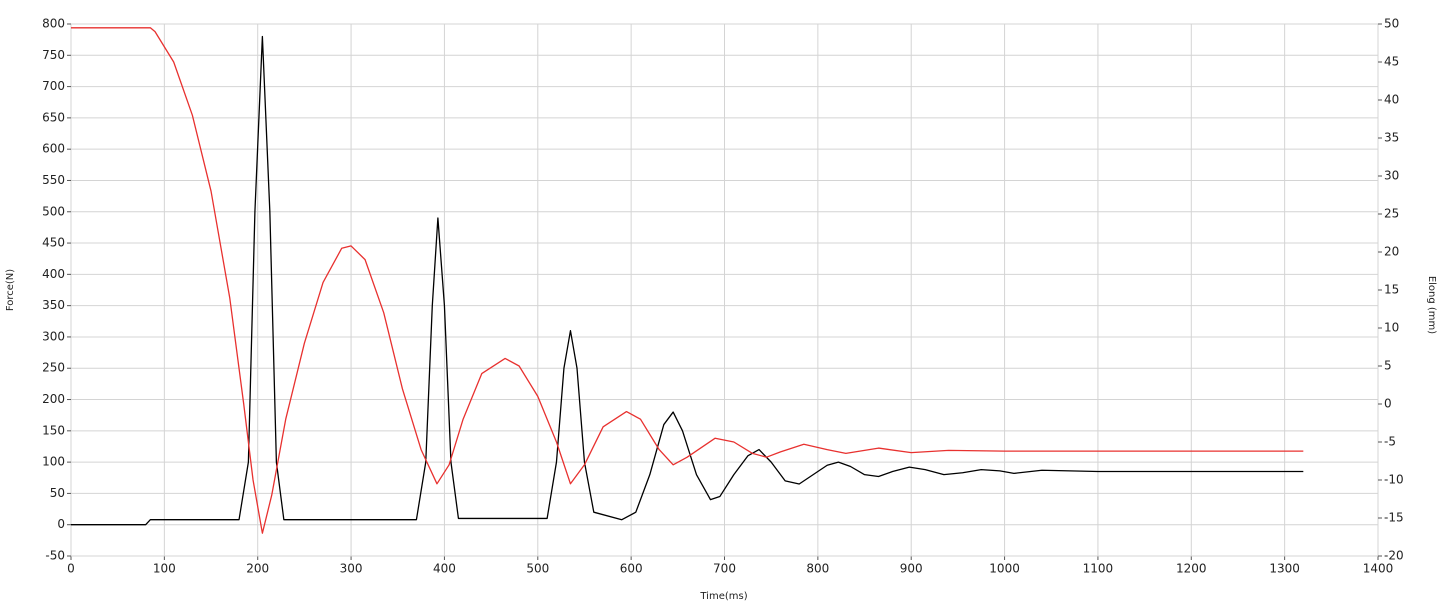 This screenshot has height=608, width=1445. Describe the element at coordinates (1394, 518) in the screenshot. I see `y2-tick-label: -15` at that location.